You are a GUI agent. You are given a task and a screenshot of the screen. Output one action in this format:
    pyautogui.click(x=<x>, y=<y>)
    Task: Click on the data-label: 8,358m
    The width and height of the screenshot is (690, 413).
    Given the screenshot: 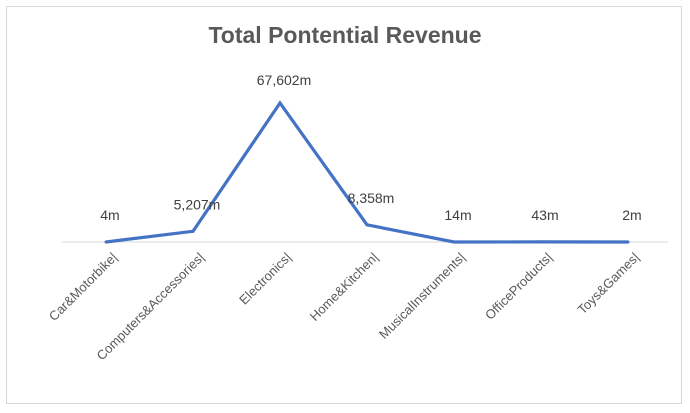 What is the action you would take?
    pyautogui.click(x=371, y=198)
    